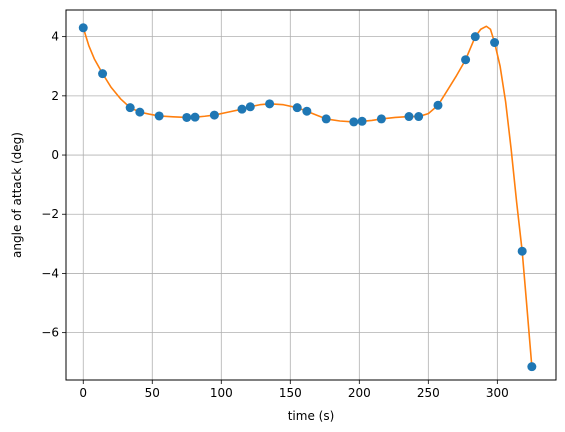 The height and width of the screenshot is (432, 565). What do you see at coordinates (152, 393) in the screenshot?
I see `x-tick-label: 50` at bounding box center [152, 393].